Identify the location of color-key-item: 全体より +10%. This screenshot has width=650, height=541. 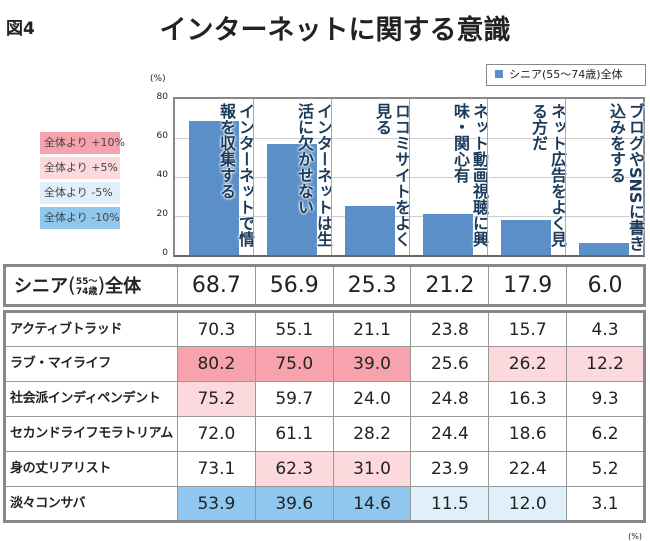
(82, 143).